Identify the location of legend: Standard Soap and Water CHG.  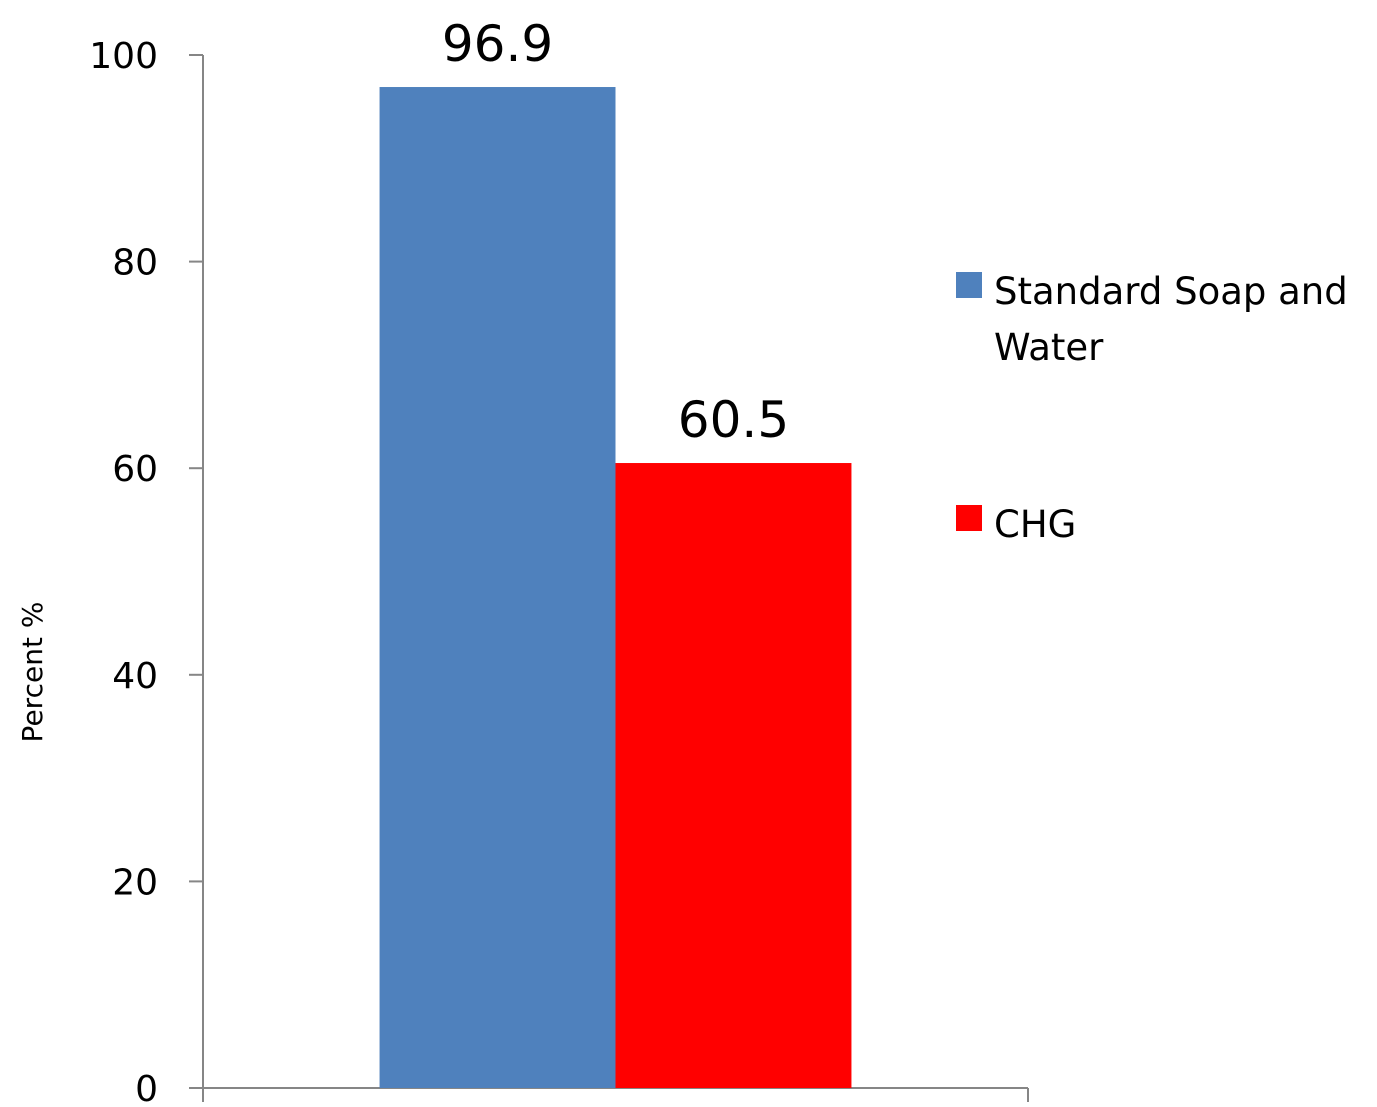
(1152, 408).